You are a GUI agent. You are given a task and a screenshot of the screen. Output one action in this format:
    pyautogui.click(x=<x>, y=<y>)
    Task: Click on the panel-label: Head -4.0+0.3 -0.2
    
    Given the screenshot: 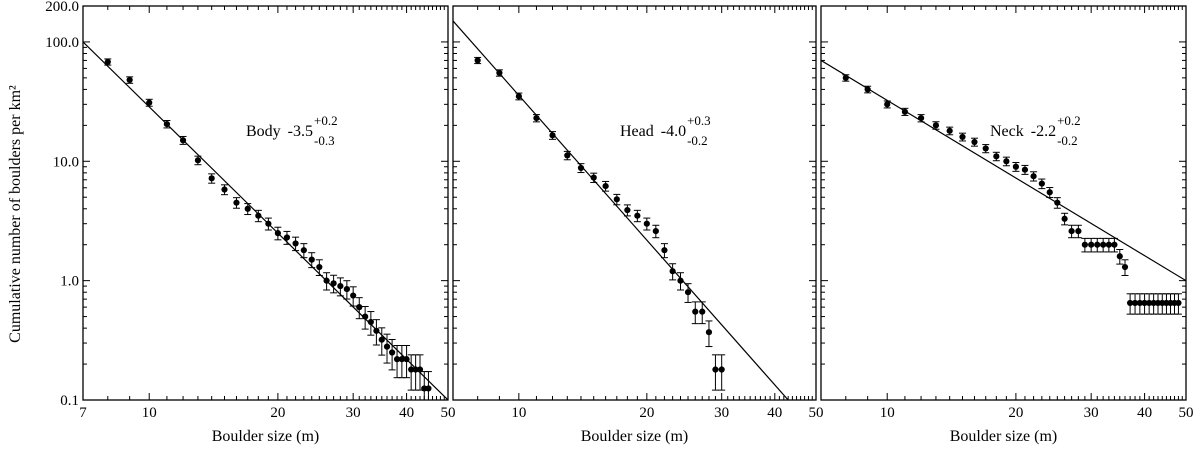 What is the action you would take?
    pyautogui.click(x=665, y=130)
    